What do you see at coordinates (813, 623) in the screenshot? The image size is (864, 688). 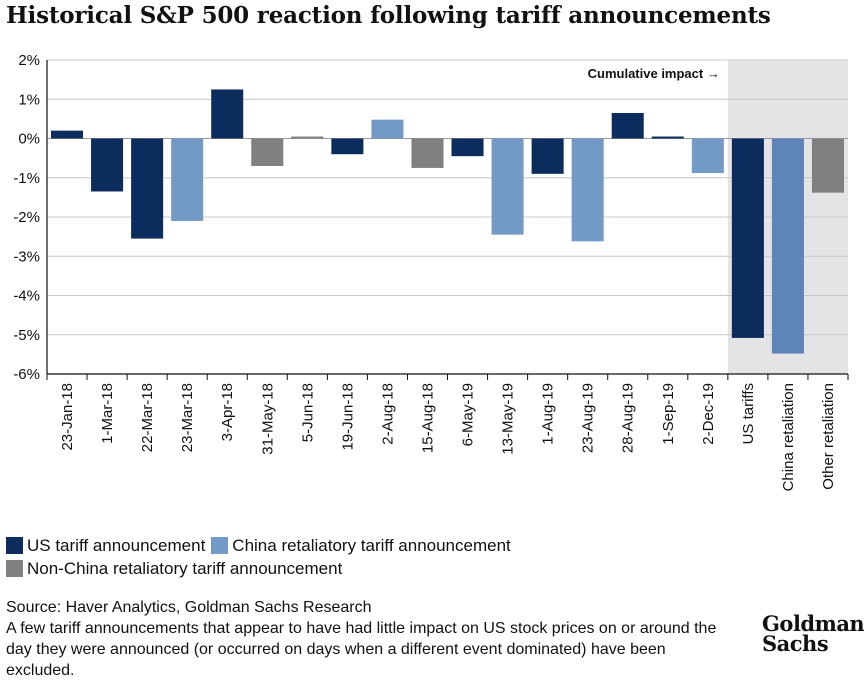 I see `logo-line-1: Goldman` at bounding box center [813, 623].